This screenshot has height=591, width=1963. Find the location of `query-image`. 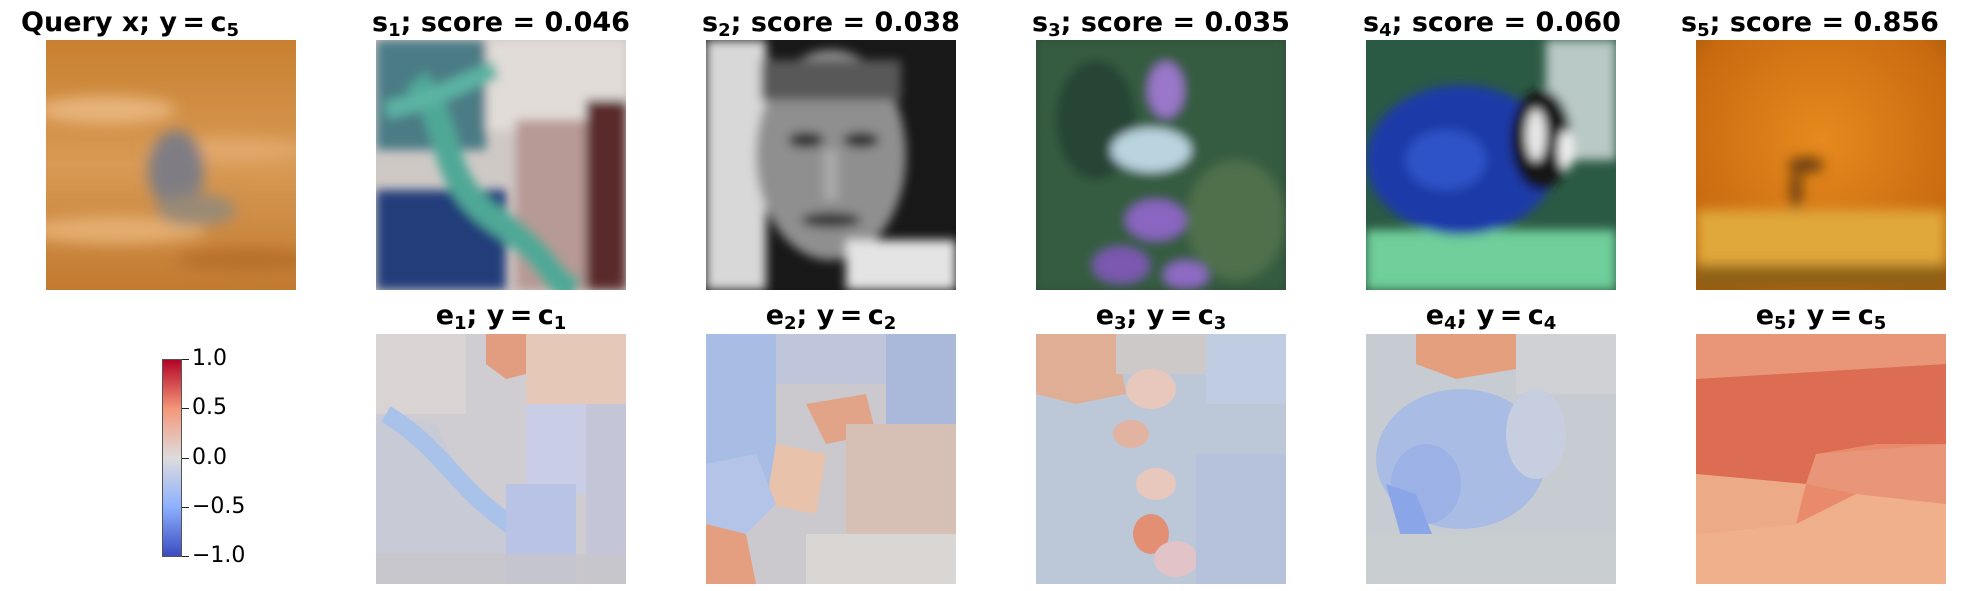

query-image is located at coordinates (171, 165).